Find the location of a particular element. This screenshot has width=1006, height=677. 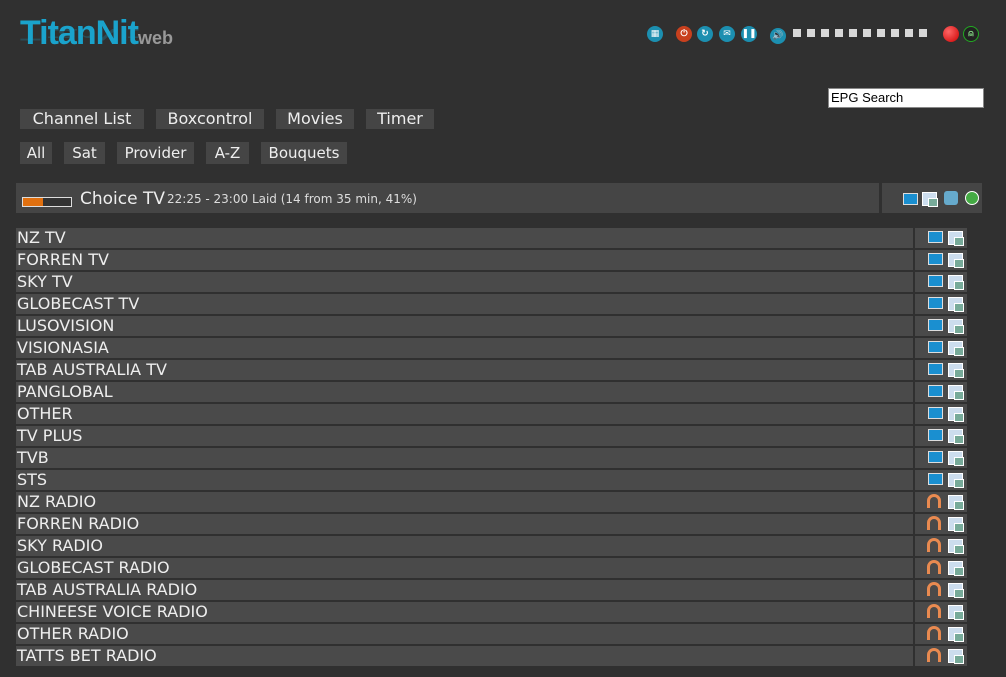

bouquet-row: SKY RADIO is located at coordinates (464, 546).